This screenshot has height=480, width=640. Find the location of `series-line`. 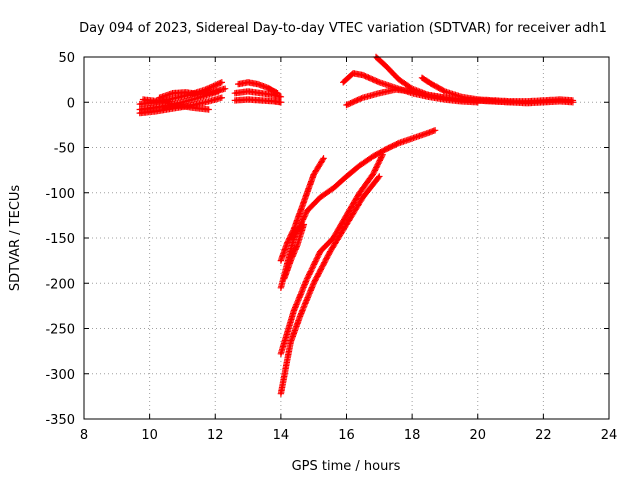

series-line is located at coordinates (330, 285).